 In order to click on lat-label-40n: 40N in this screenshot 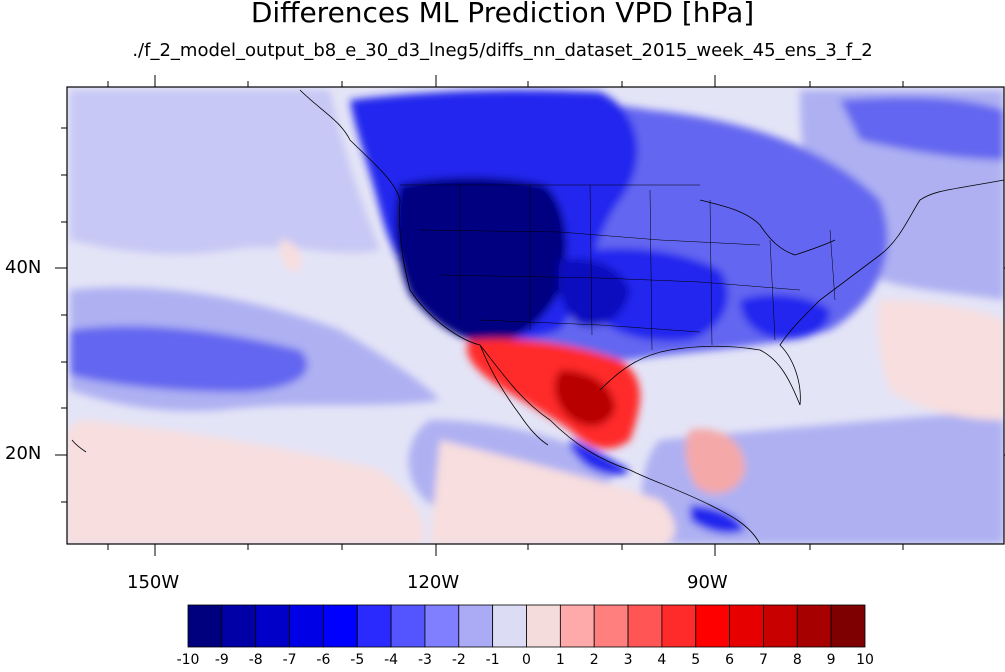, I will do `click(23, 267)`.